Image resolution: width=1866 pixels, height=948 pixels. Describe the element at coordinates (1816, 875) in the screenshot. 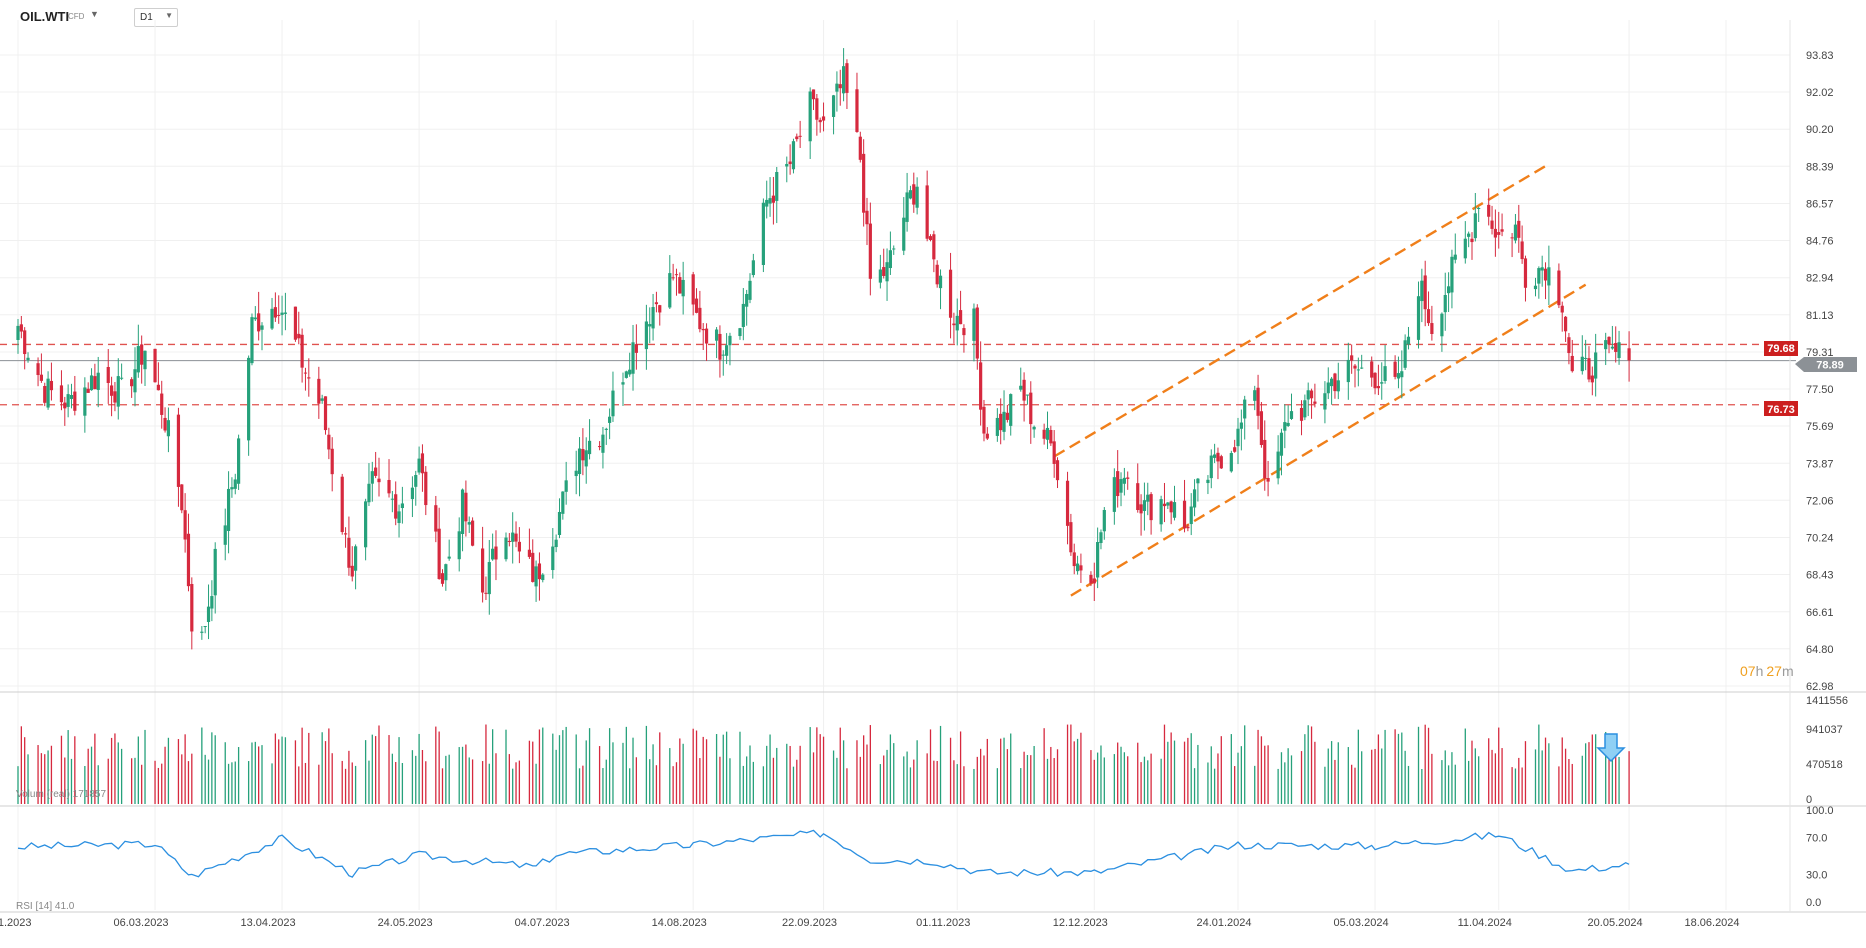

I see `rsi-tick-label: 30.0` at that location.